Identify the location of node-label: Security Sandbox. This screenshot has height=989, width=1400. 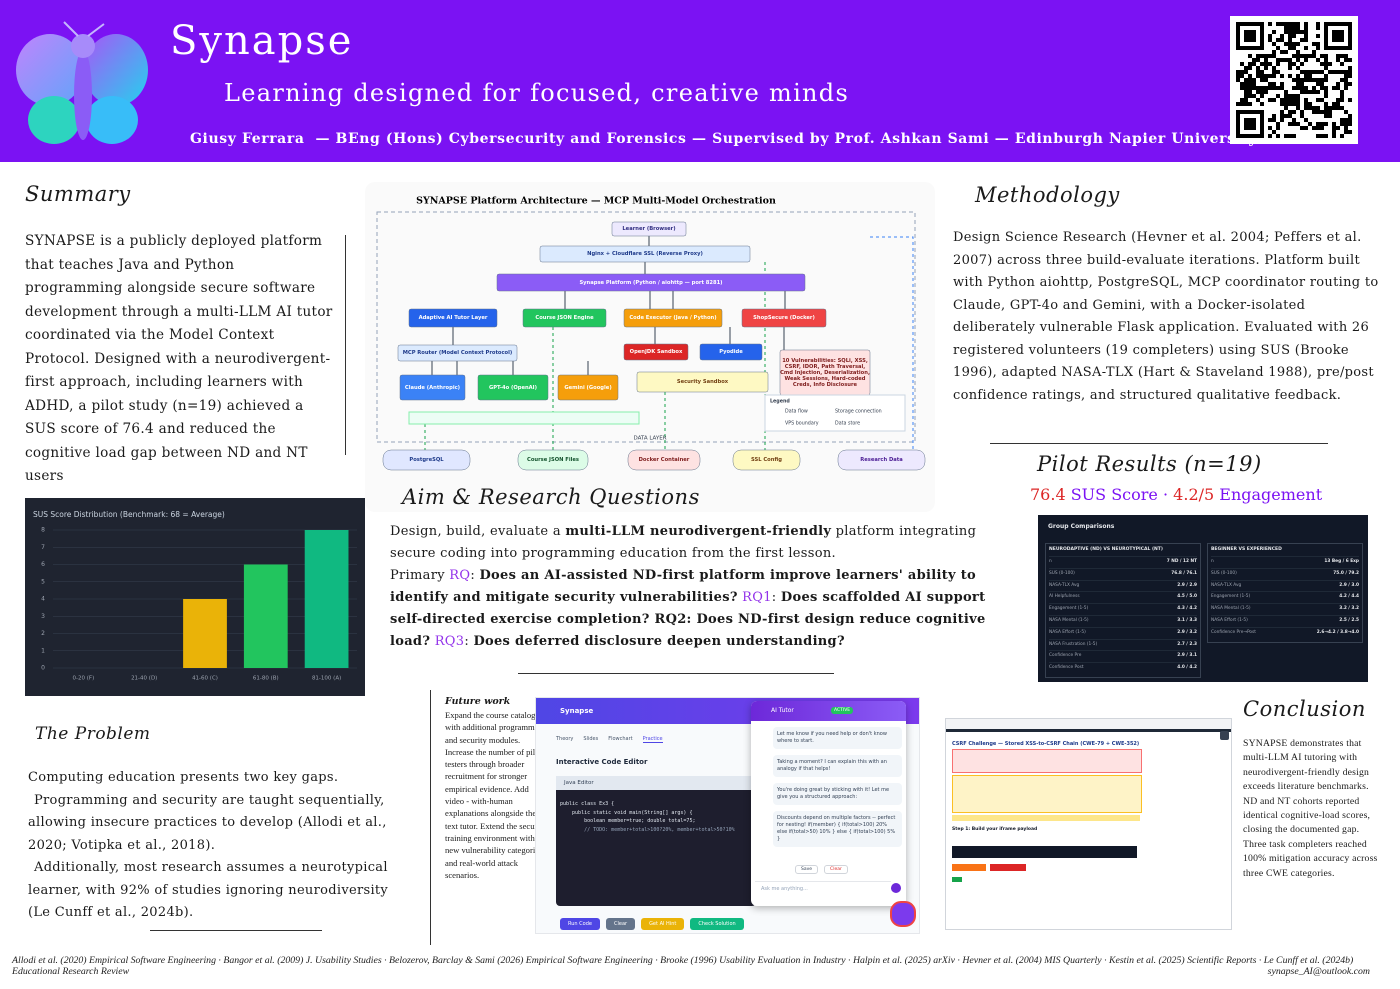
(702, 382).